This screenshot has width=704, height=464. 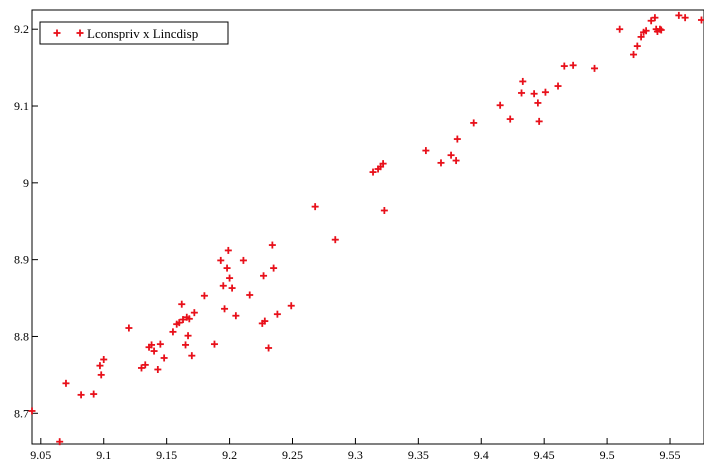 I want to click on x-tick-label: 9.15, so click(x=166, y=455).